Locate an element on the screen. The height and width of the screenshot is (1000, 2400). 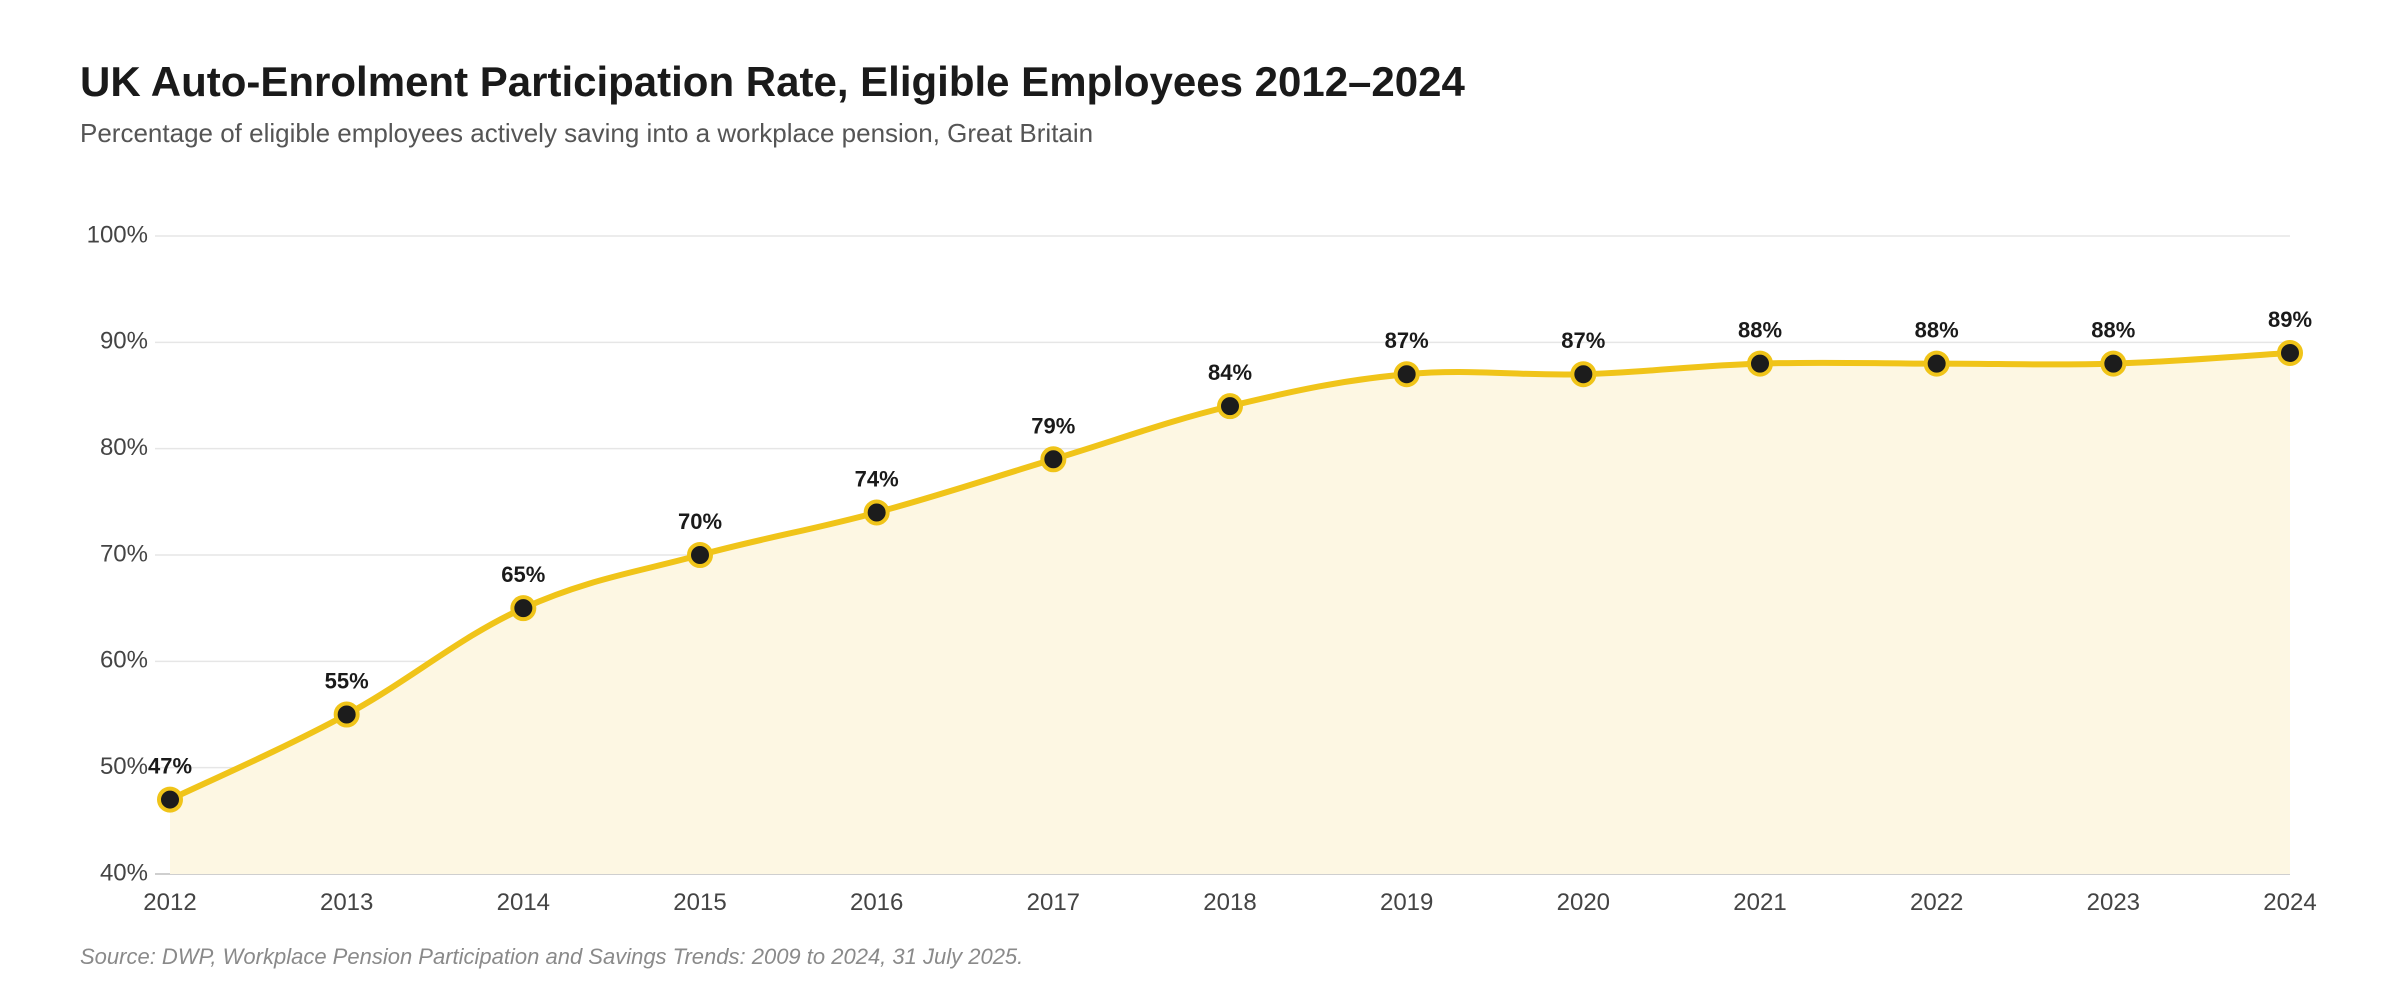
x-tick-label: 2020 is located at coordinates (1583, 902).